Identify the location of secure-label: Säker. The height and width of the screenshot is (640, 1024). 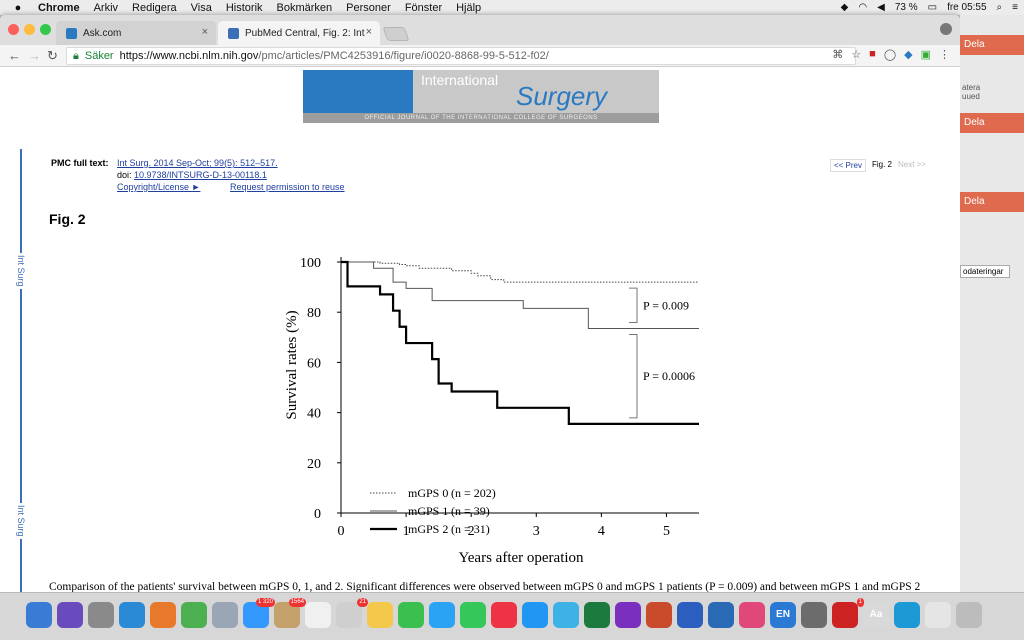
(99, 56).